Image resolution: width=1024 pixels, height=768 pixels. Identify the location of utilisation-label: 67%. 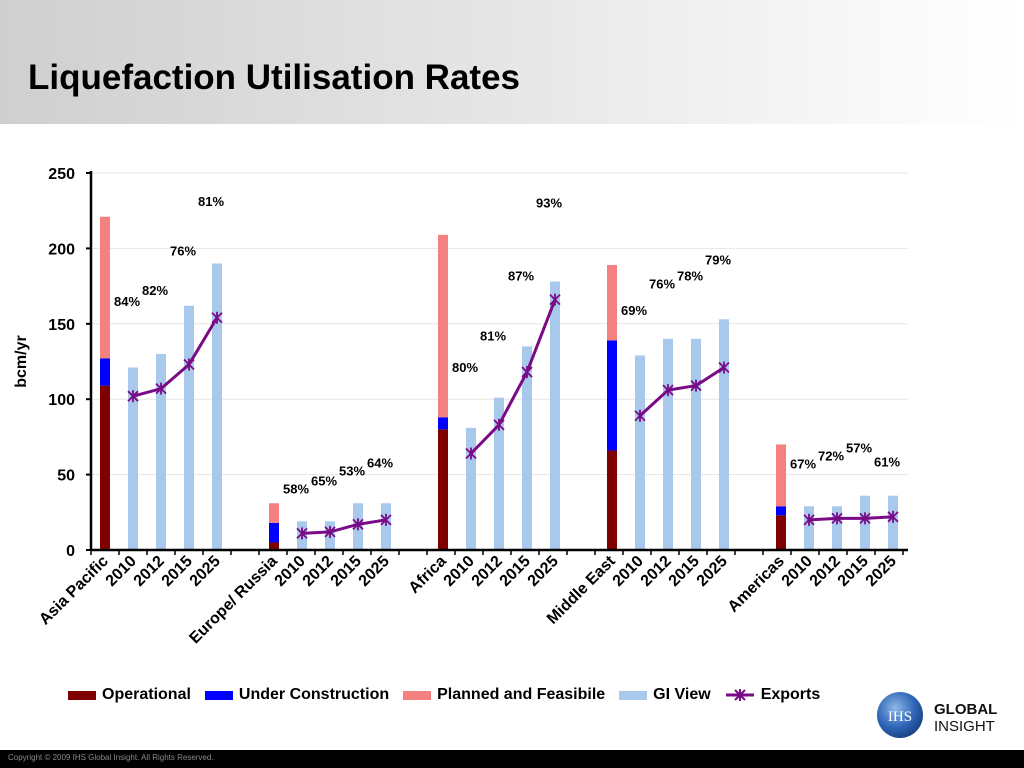
(803, 463).